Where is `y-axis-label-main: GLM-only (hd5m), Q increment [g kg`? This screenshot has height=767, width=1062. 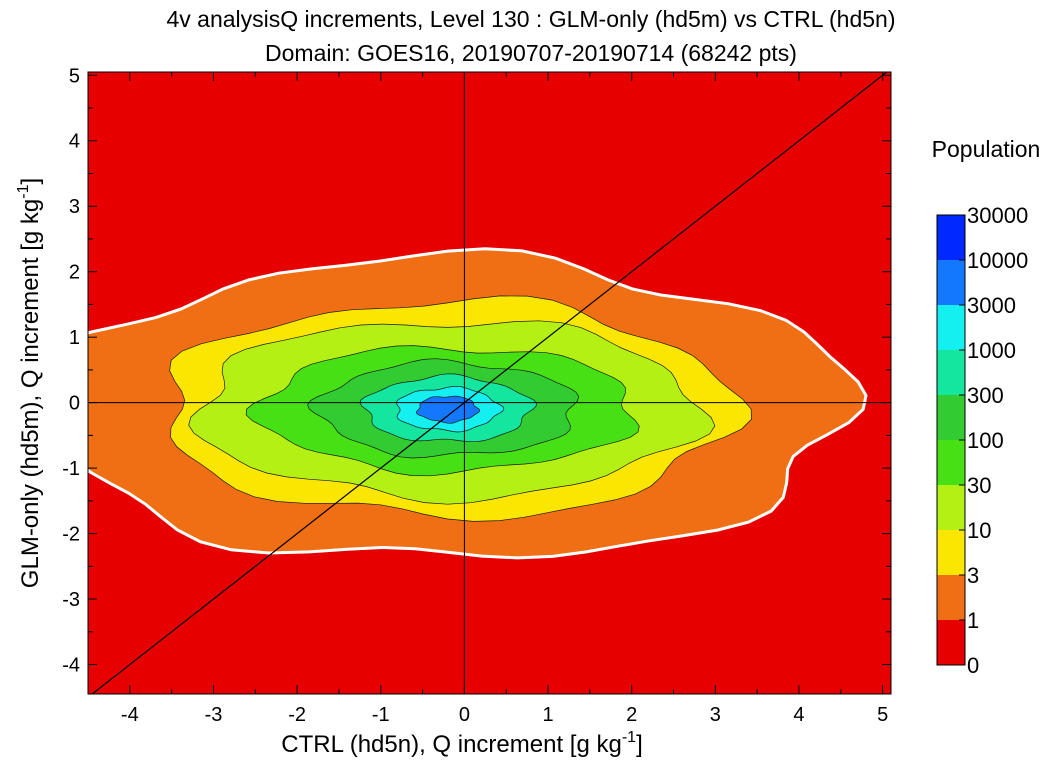
y-axis-label-main: GLM-only (hd5m), Q increment [g kg is located at coordinates (30, 393).